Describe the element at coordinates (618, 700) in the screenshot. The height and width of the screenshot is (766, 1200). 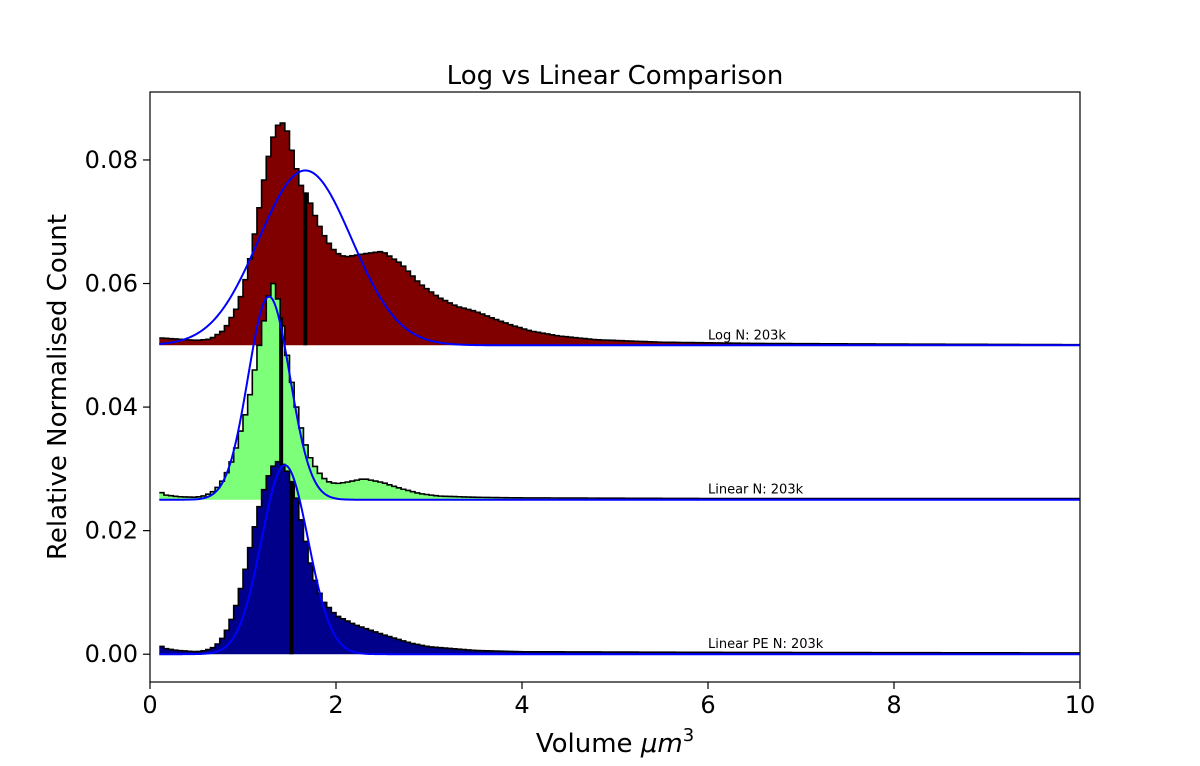
I see `x-axis: 0 2 4 6 8 10` at that location.